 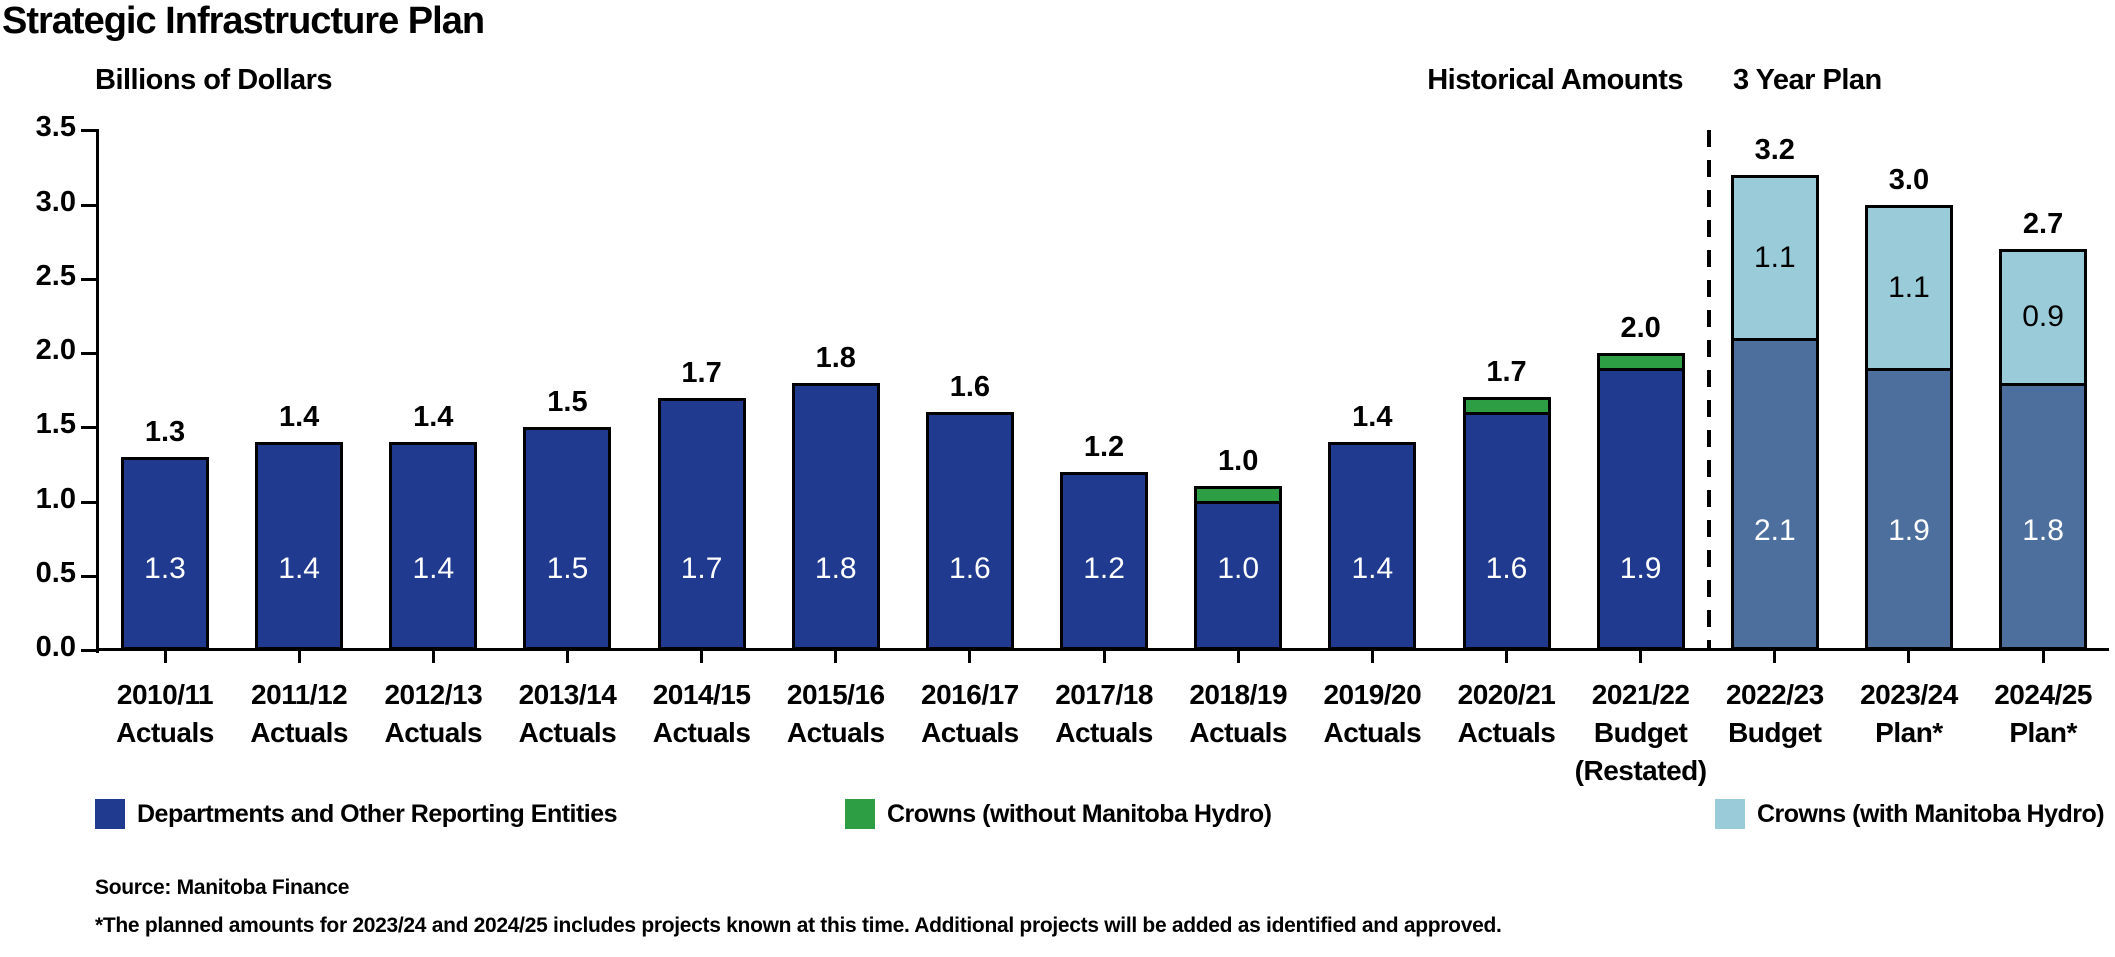 What do you see at coordinates (55, 127) in the screenshot?
I see `y-axis-tick-label: 3.5` at bounding box center [55, 127].